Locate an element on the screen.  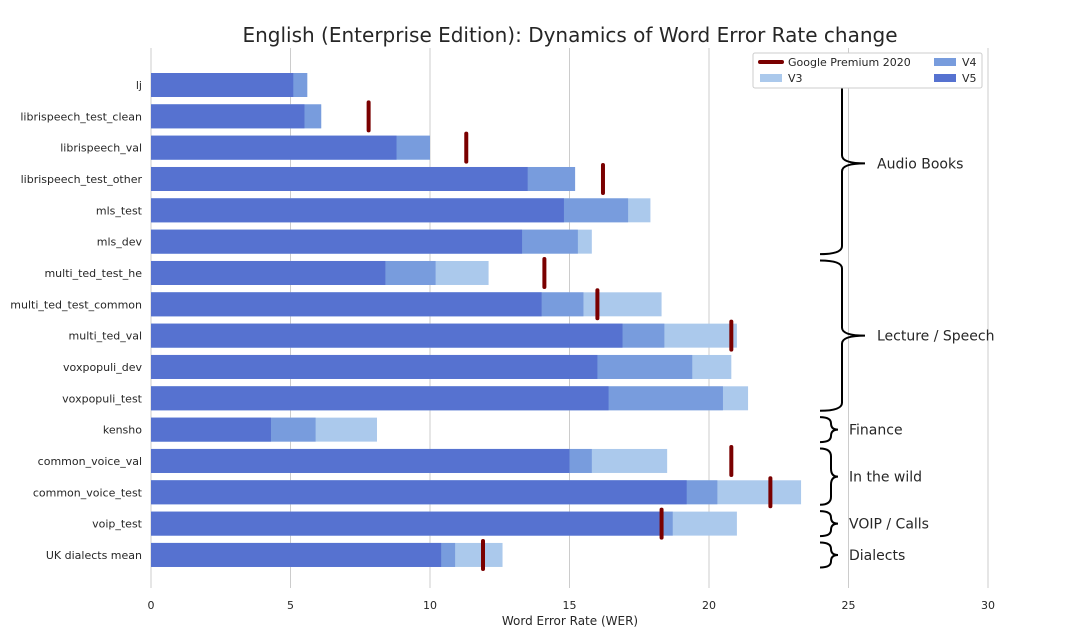
legend-frame is located at coordinates (867, 70).